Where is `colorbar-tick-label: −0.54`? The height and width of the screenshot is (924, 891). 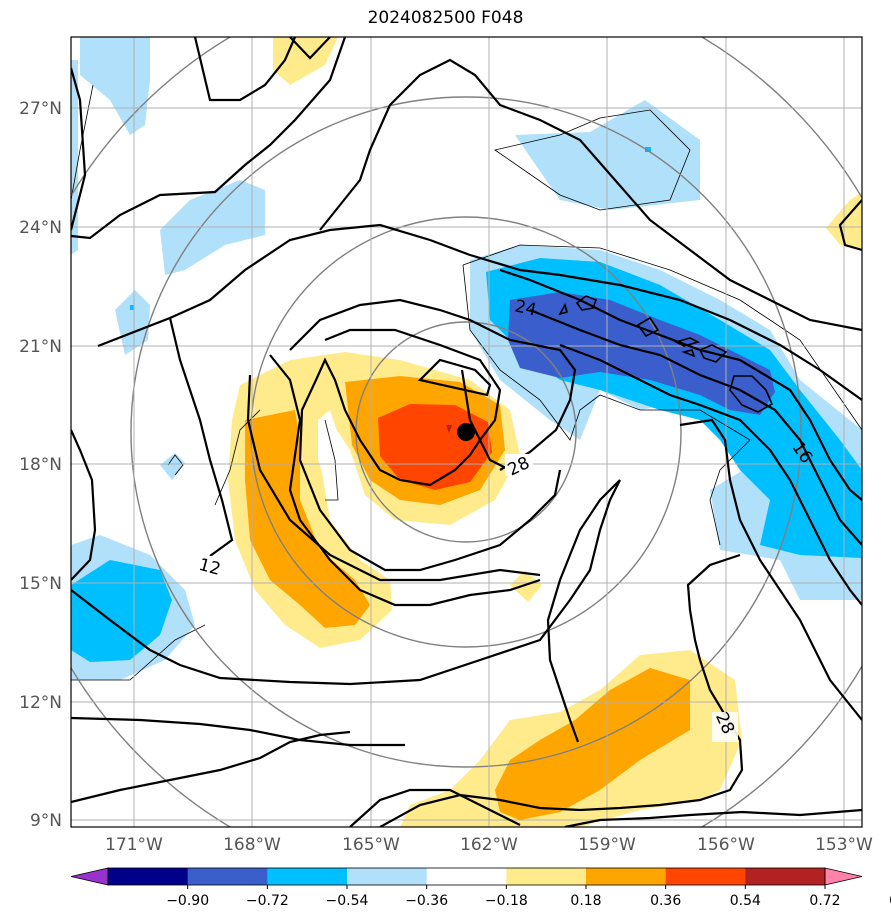 colorbar-tick-label: −0.54 is located at coordinates (347, 901).